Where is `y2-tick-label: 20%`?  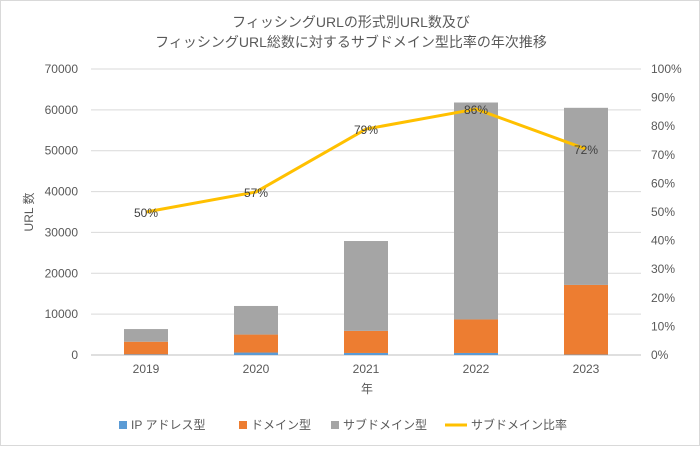 y2-tick-label: 20% is located at coordinates (663, 298).